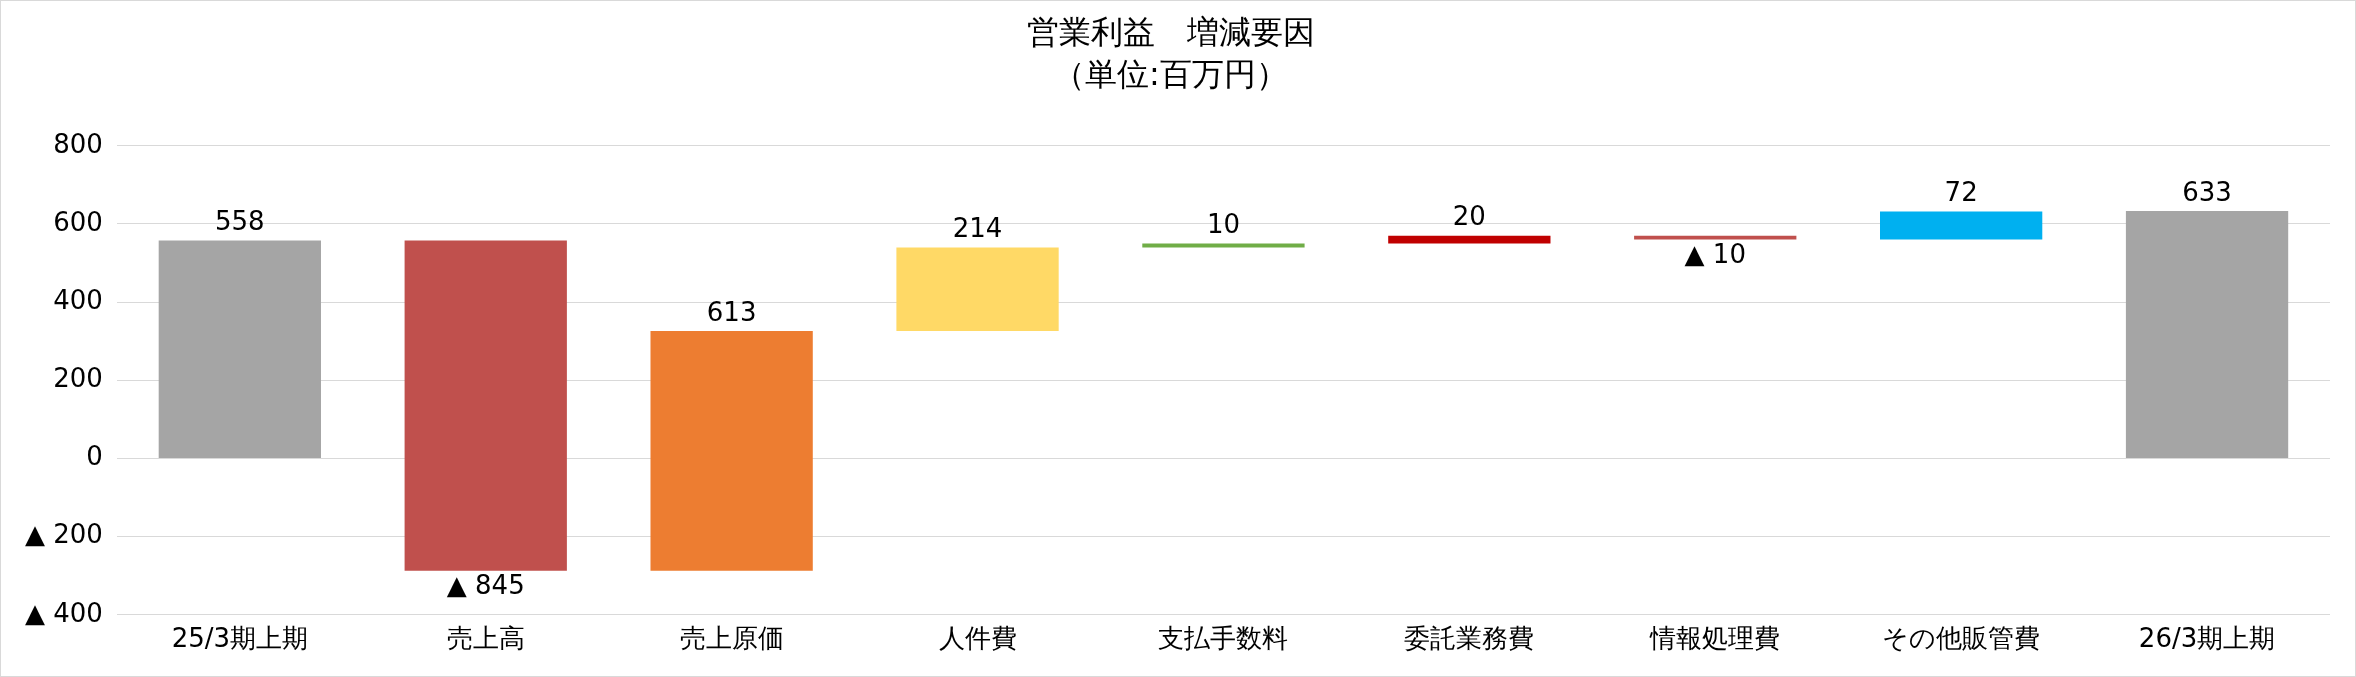 This screenshot has width=2356, height=677. I want to click on data-label: 613, so click(731, 311).